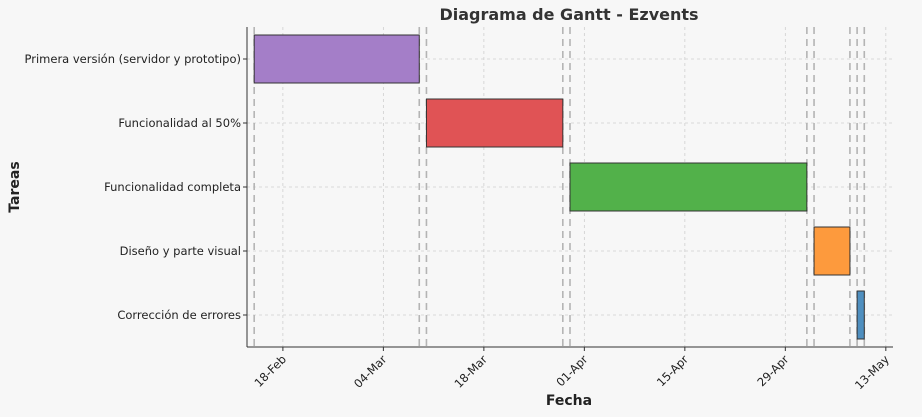  What do you see at coordinates (180, 251) in the screenshot?
I see `y-tick-label: Diseño y parte visual` at bounding box center [180, 251].